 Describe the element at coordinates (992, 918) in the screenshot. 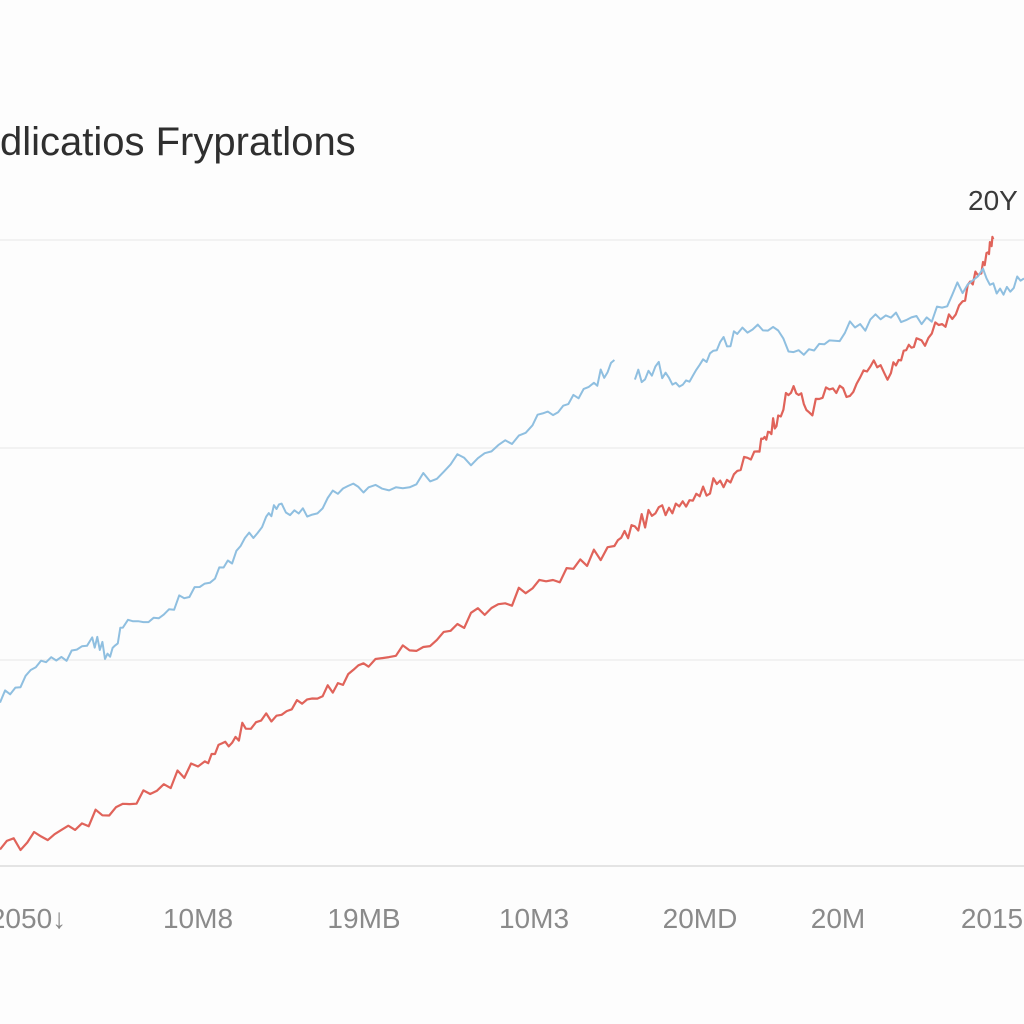

I see `x-tick-label-7: 2015` at that location.